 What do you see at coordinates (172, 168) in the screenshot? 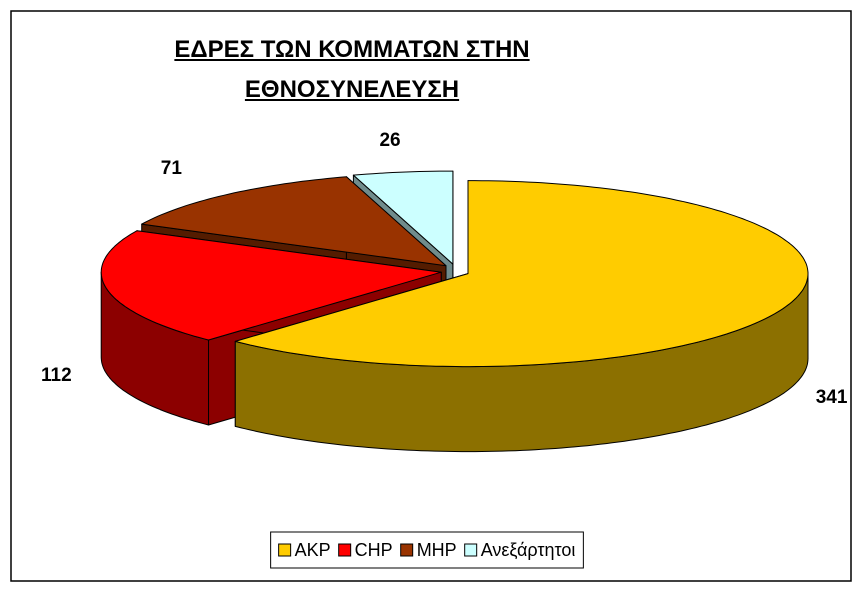
I see `value-label: 71` at bounding box center [172, 168].